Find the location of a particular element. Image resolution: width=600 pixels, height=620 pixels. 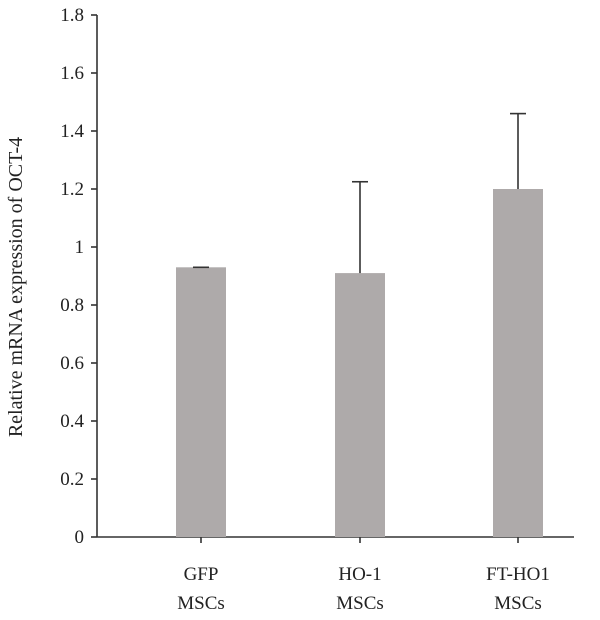

y-tick-label: 1.8 is located at coordinates (72, 15).